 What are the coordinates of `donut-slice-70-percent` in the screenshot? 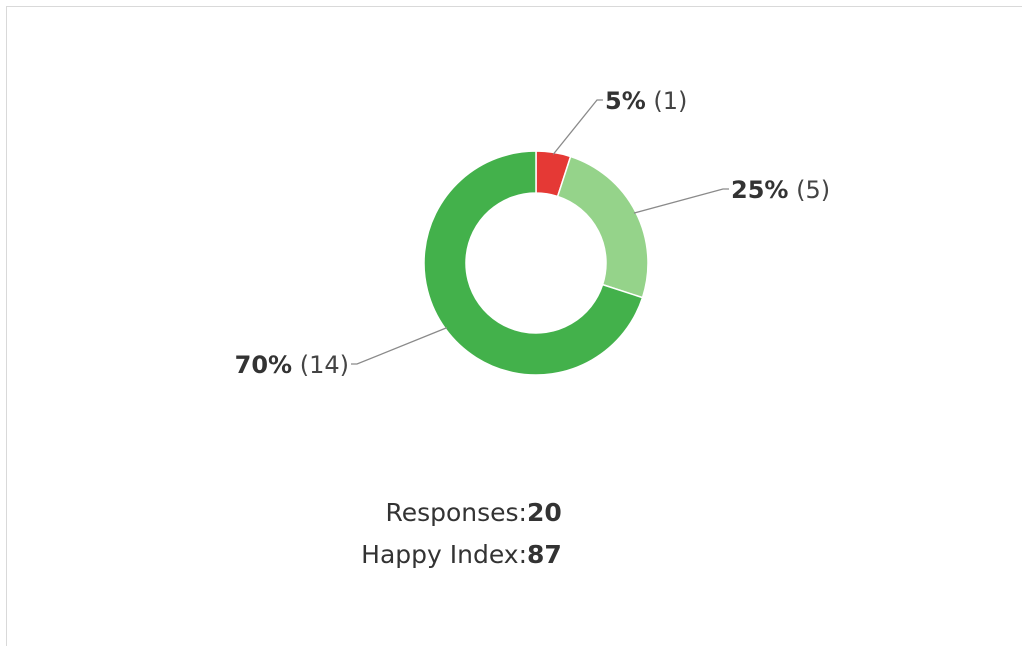 It's located at (533, 263).